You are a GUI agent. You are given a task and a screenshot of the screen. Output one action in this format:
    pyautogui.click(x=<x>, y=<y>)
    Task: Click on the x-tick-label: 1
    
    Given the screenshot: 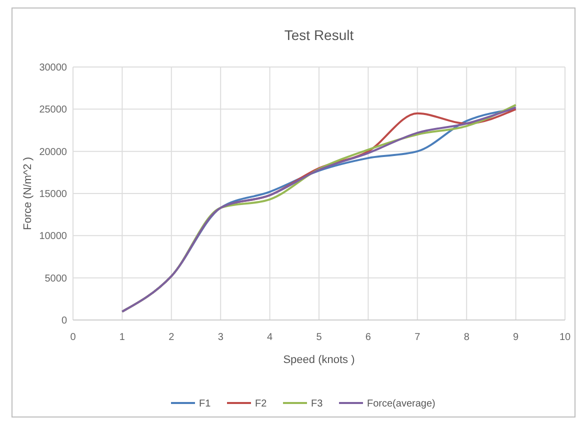 What is the action you would take?
    pyautogui.click(x=122, y=337)
    